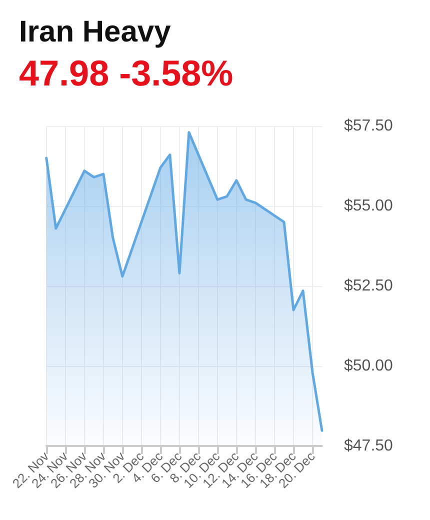 The image size is (430, 520). What do you see at coordinates (369, 126) in the screenshot?
I see `y-tick-label: $57.50` at bounding box center [369, 126].